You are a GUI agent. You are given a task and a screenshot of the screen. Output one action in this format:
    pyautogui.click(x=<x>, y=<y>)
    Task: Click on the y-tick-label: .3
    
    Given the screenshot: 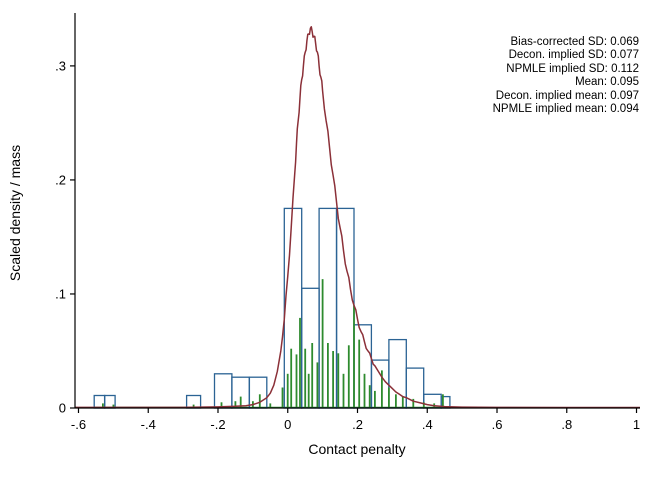 What is the action you would take?
    pyautogui.click(x=60, y=65)
    